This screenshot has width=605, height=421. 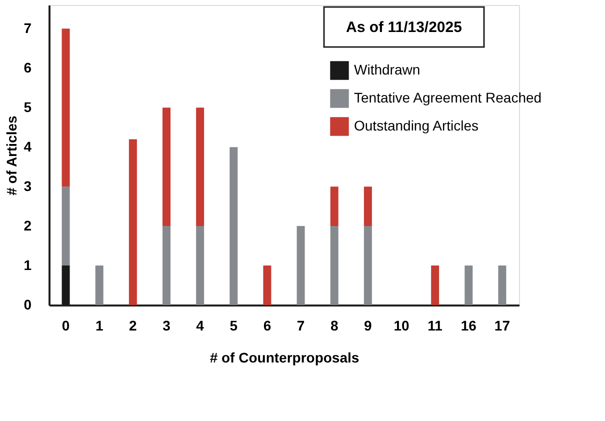 I want to click on x-tick-label: 8, so click(x=334, y=326).